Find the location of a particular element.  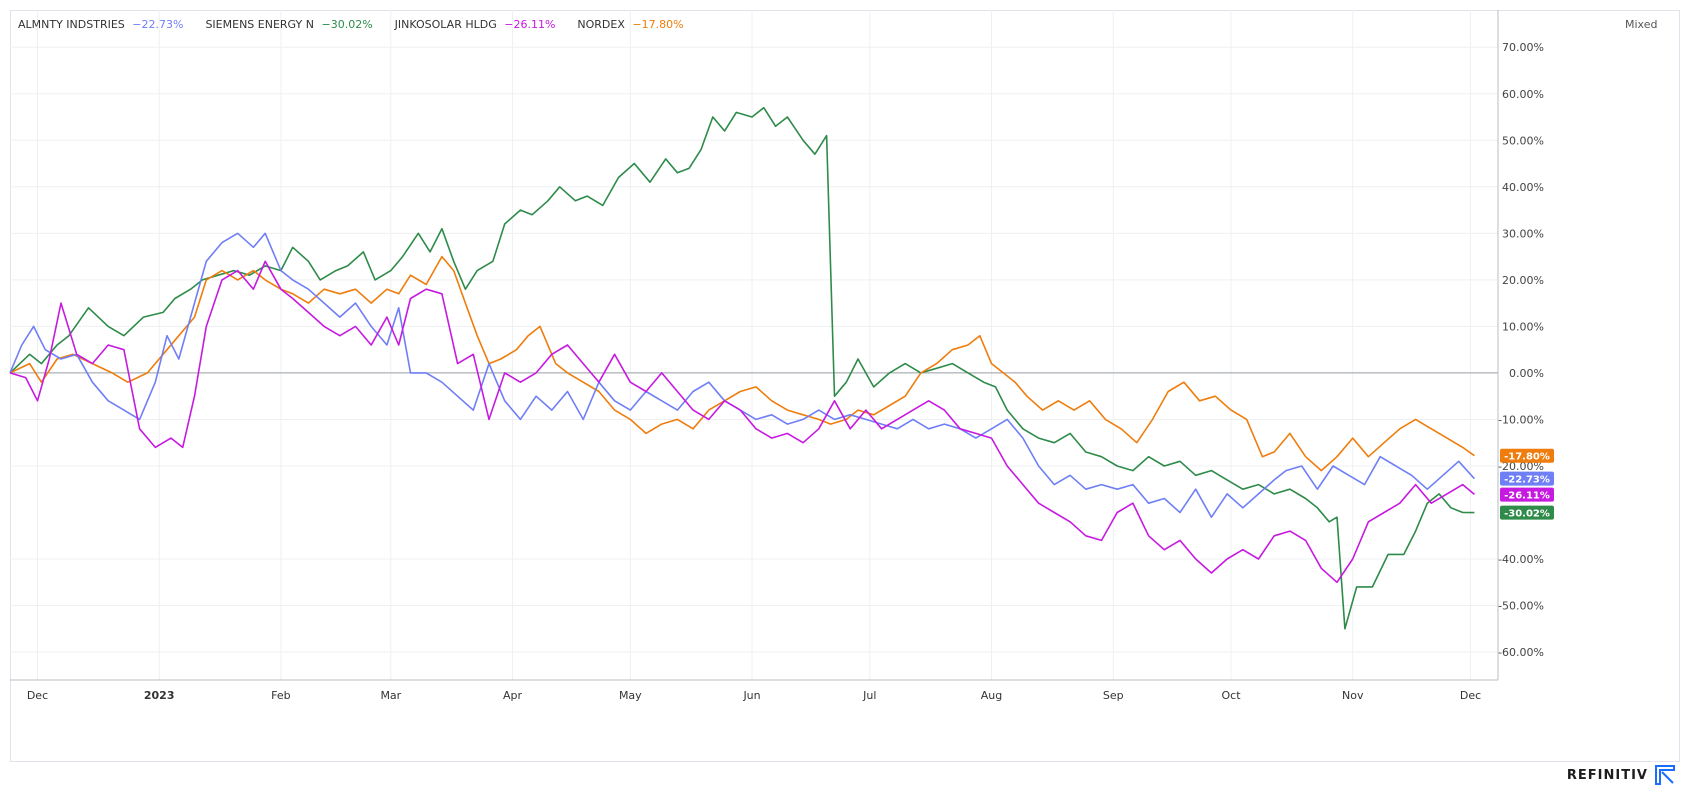

brand-name: REFINITIV is located at coordinates (1607, 775).